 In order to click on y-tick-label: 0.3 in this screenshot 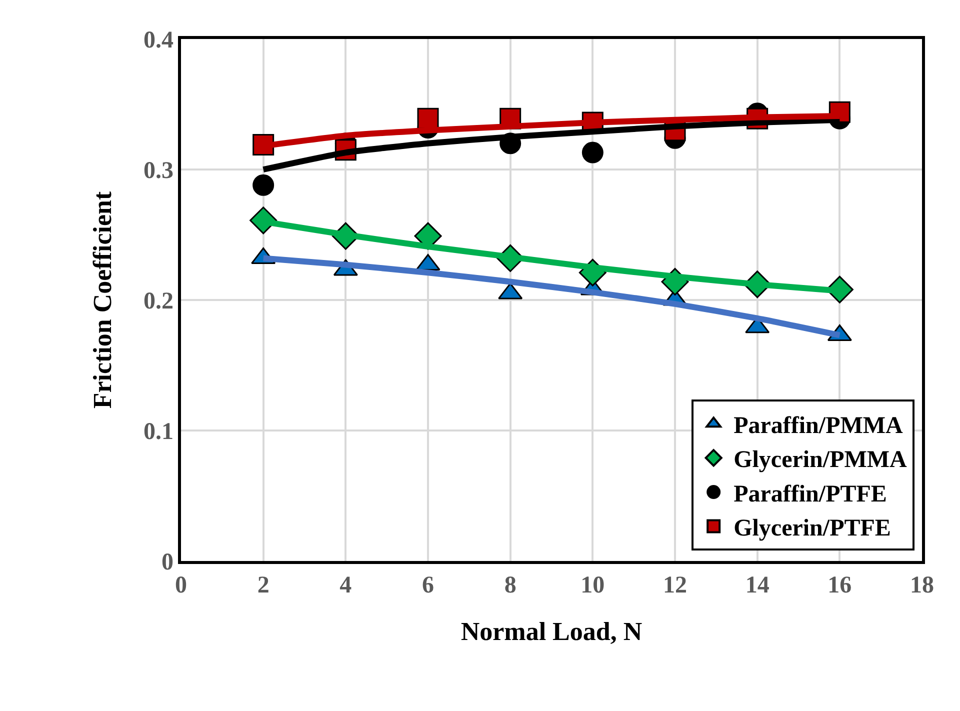, I will do `click(158, 171)`.